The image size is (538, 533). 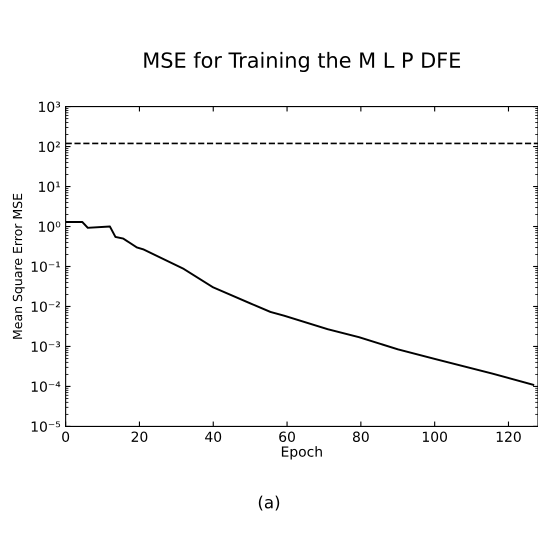 I want to click on x-tick-label: 80, so click(x=360, y=437).